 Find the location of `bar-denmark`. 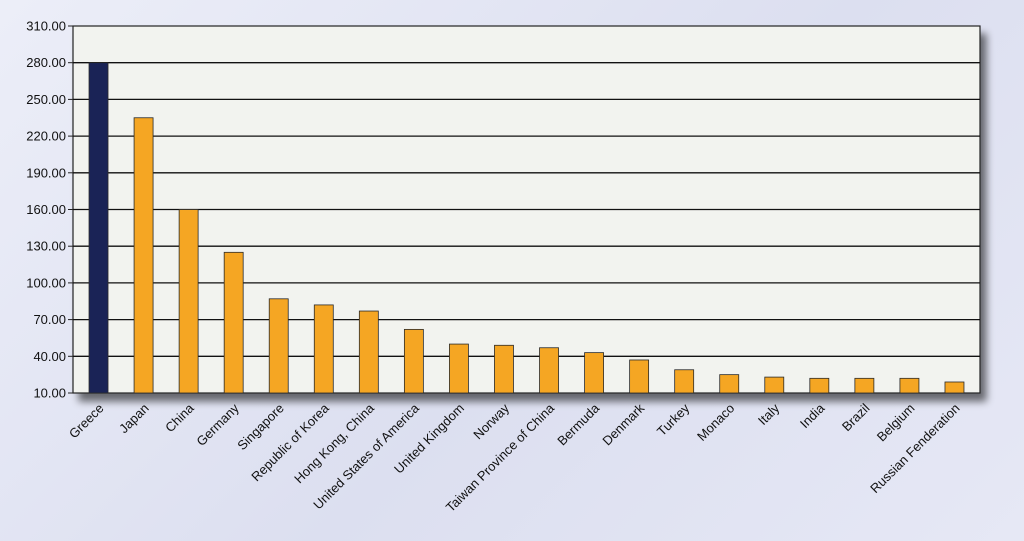

bar-denmark is located at coordinates (639, 376).